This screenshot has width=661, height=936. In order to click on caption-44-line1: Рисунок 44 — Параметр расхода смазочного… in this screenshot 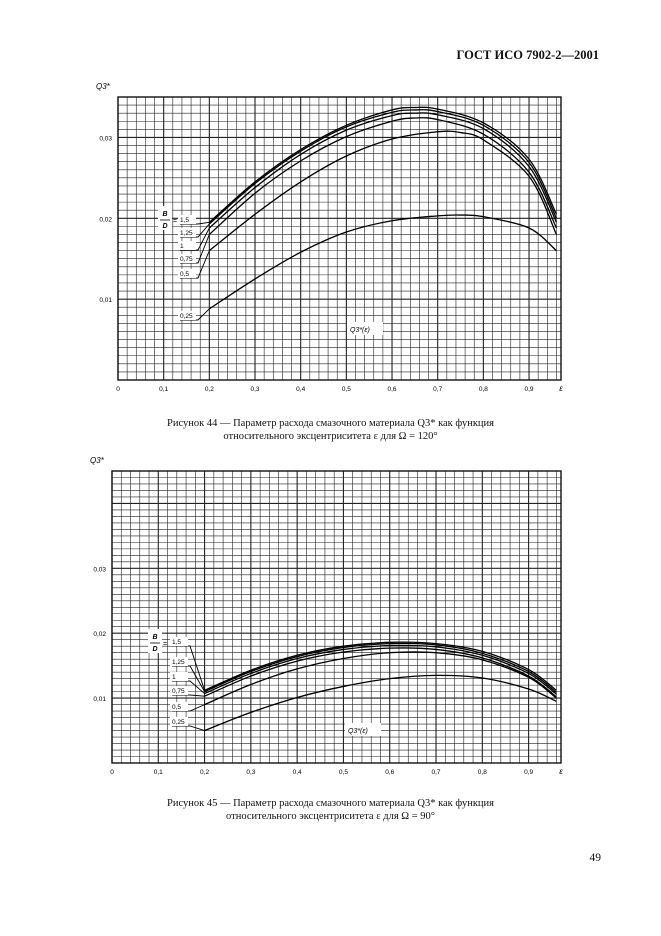, I will do `click(330, 423)`.